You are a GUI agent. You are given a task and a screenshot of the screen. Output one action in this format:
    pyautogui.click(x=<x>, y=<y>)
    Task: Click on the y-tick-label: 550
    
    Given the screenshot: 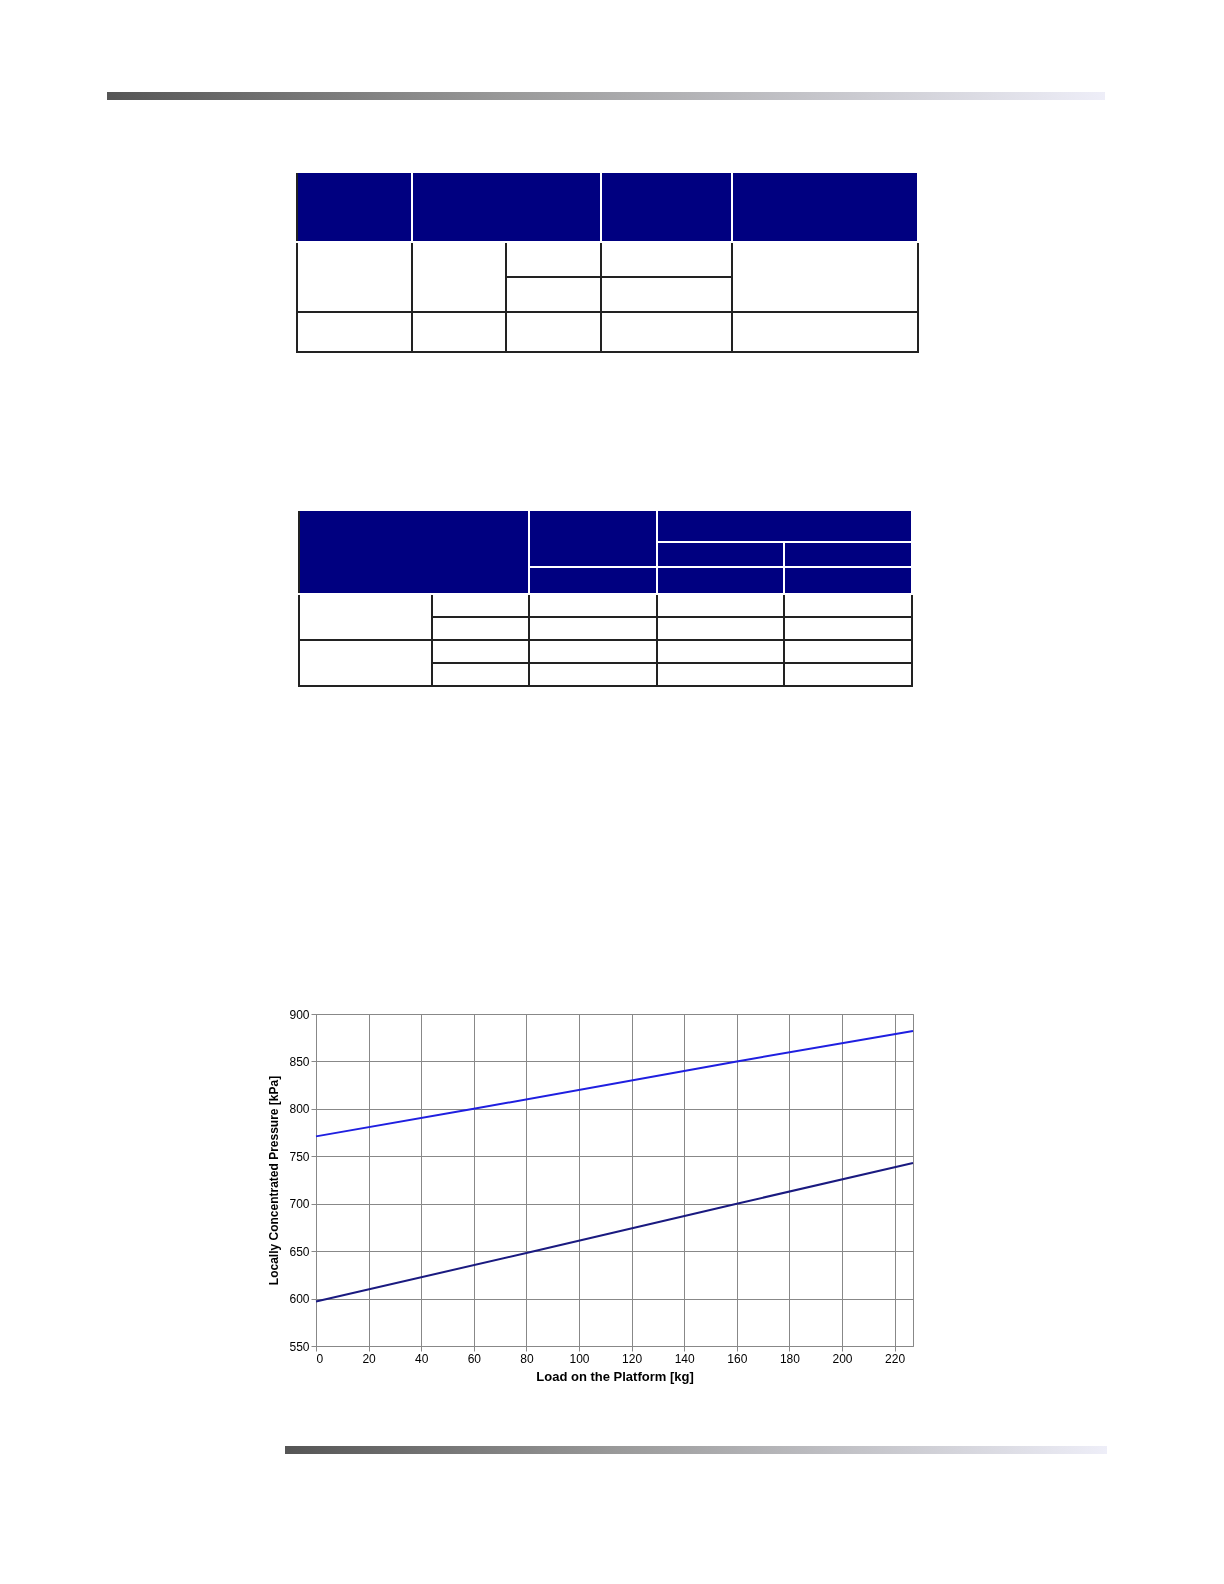 What is the action you would take?
    pyautogui.click(x=299, y=1346)
    